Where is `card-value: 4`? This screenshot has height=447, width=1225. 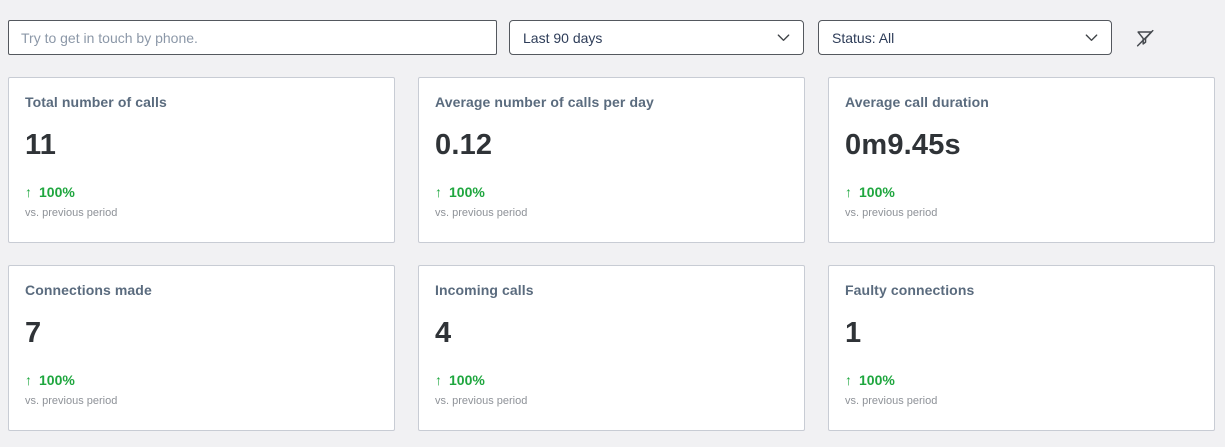 card-value: 4 is located at coordinates (443, 333).